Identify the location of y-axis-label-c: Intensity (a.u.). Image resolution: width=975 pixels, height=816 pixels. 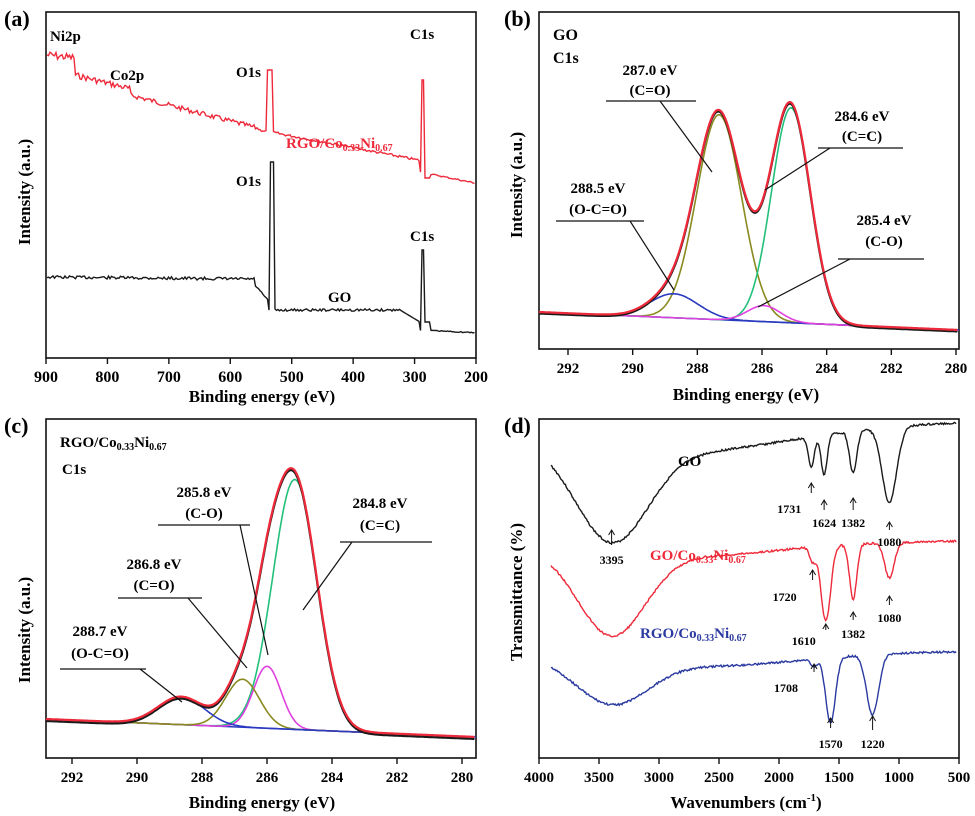
(24, 630).